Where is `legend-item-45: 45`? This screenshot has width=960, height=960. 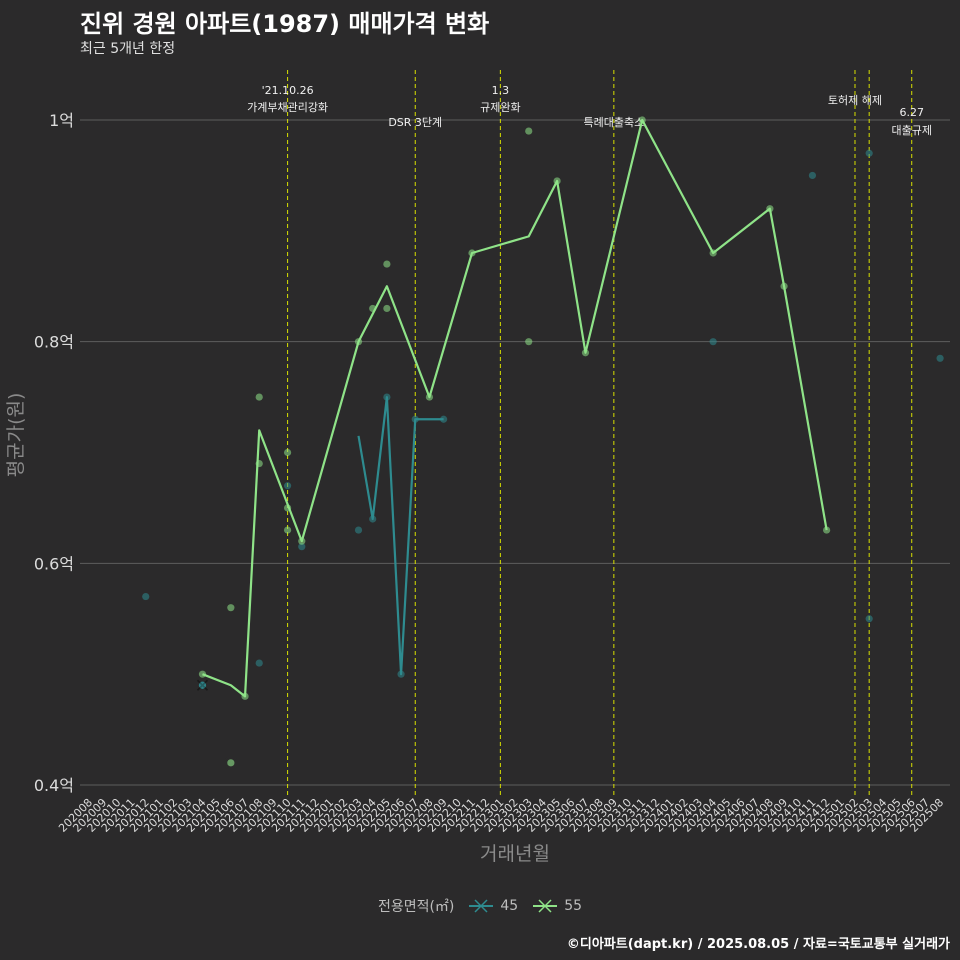 legend-item-45: 45 is located at coordinates (493, 906).